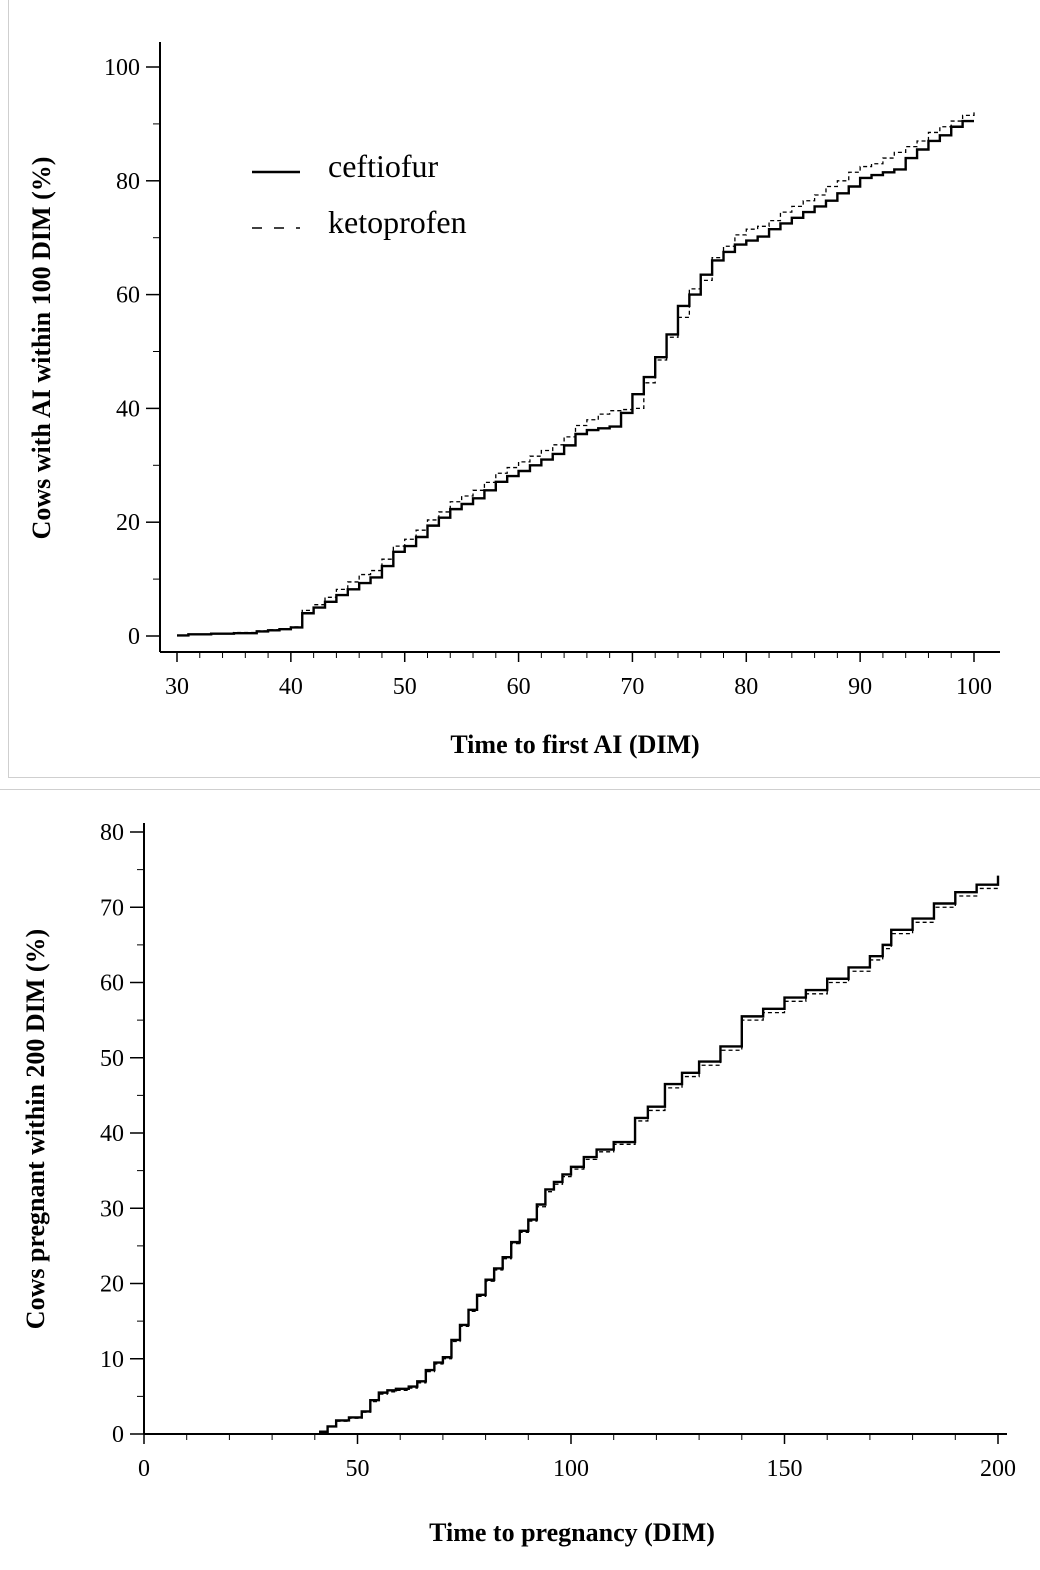 The width and height of the screenshot is (1040, 1570). What do you see at coordinates (291, 687) in the screenshot?
I see `x-tick-label: 40` at bounding box center [291, 687].